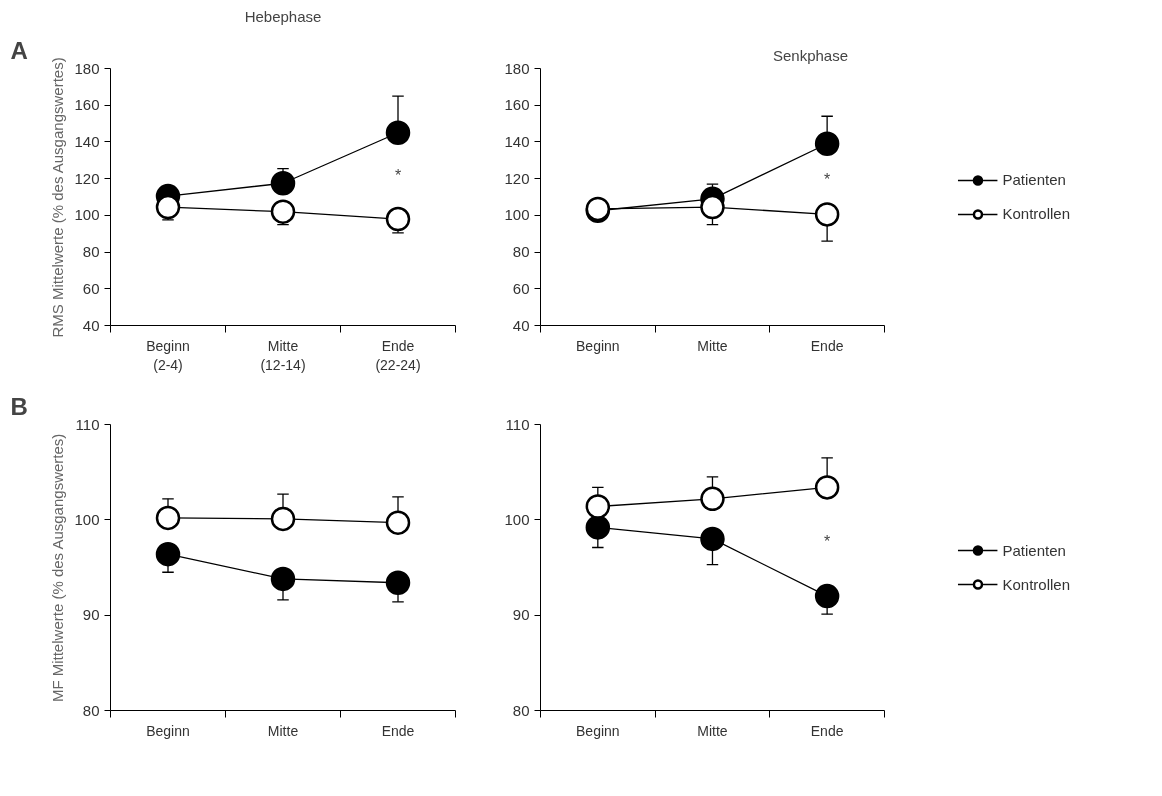  I want to click on text: A, so click(19, 50).